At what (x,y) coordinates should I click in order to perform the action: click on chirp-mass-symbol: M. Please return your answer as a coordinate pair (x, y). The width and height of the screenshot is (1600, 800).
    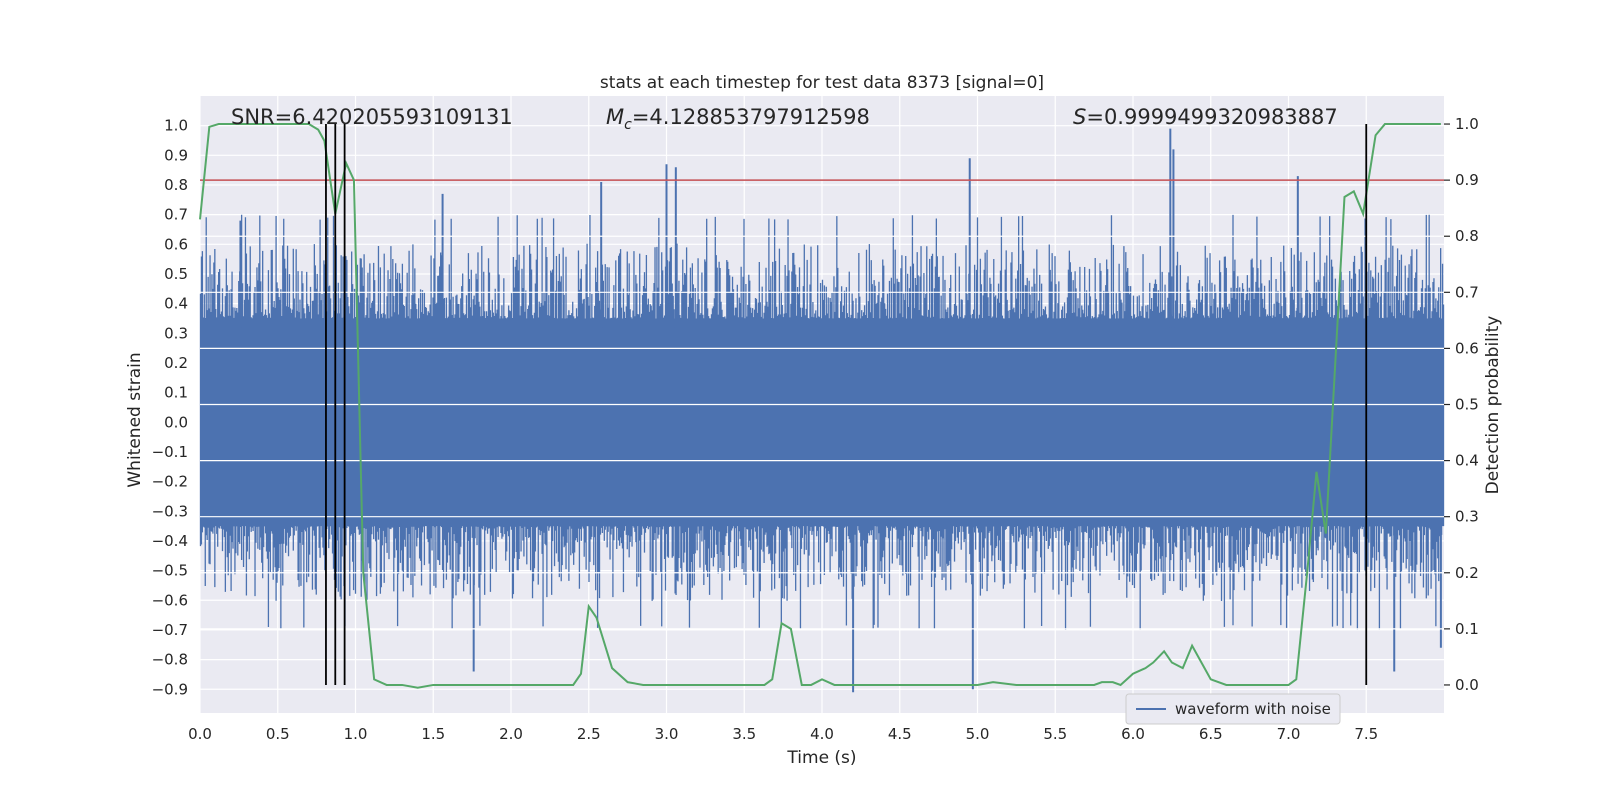
    Looking at the image, I should click on (615, 117).